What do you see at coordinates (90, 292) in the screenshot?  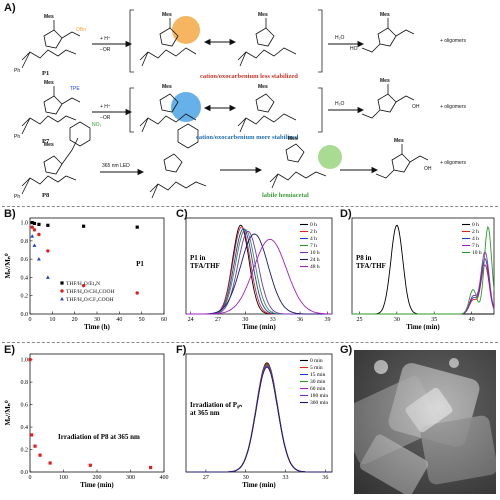 I see `legend-entry: THF/H₂O/CH₃COOH` at bounding box center [90, 292].